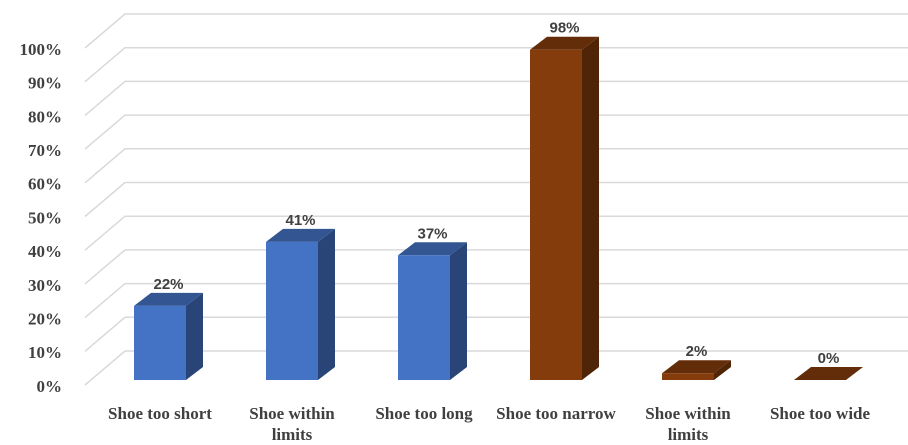 Image resolution: width=908 pixels, height=445 pixels. Describe the element at coordinates (45, 150) in the screenshot. I see `y-tick-label: 70%` at that location.